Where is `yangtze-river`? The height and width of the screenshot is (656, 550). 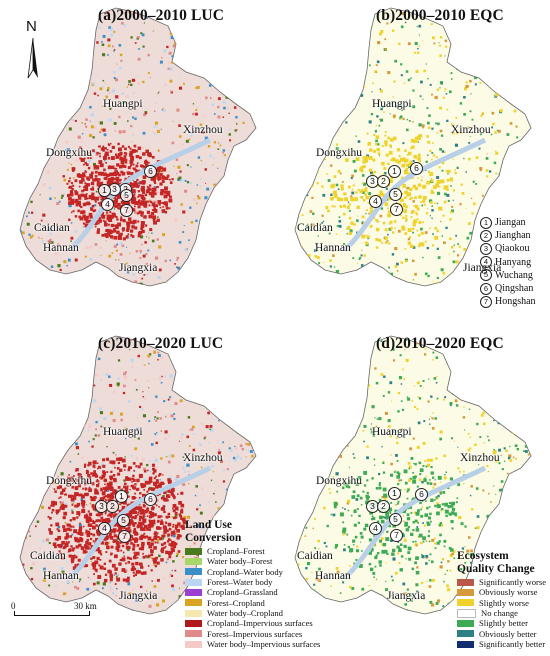
yangtze-river is located at coordinates (140, 522).